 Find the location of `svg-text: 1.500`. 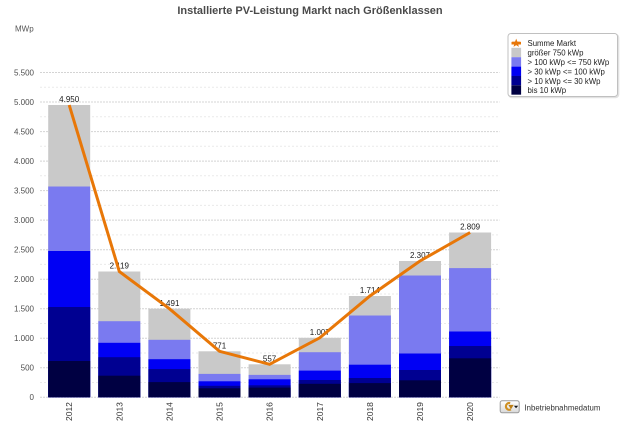

svg-text: 1.500 is located at coordinates (24, 309).